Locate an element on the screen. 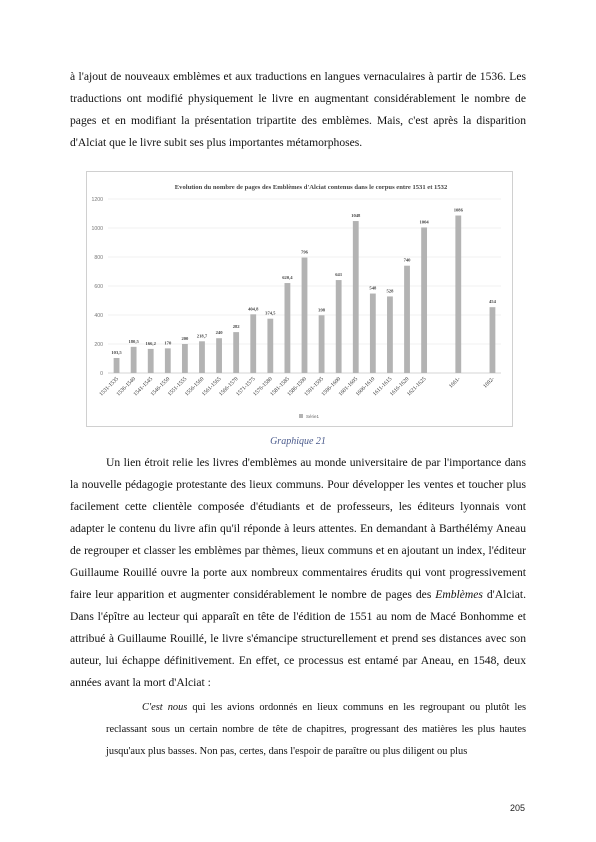 This screenshot has width=596, height=842. bar-data-label: 1048 is located at coordinates (356, 215).